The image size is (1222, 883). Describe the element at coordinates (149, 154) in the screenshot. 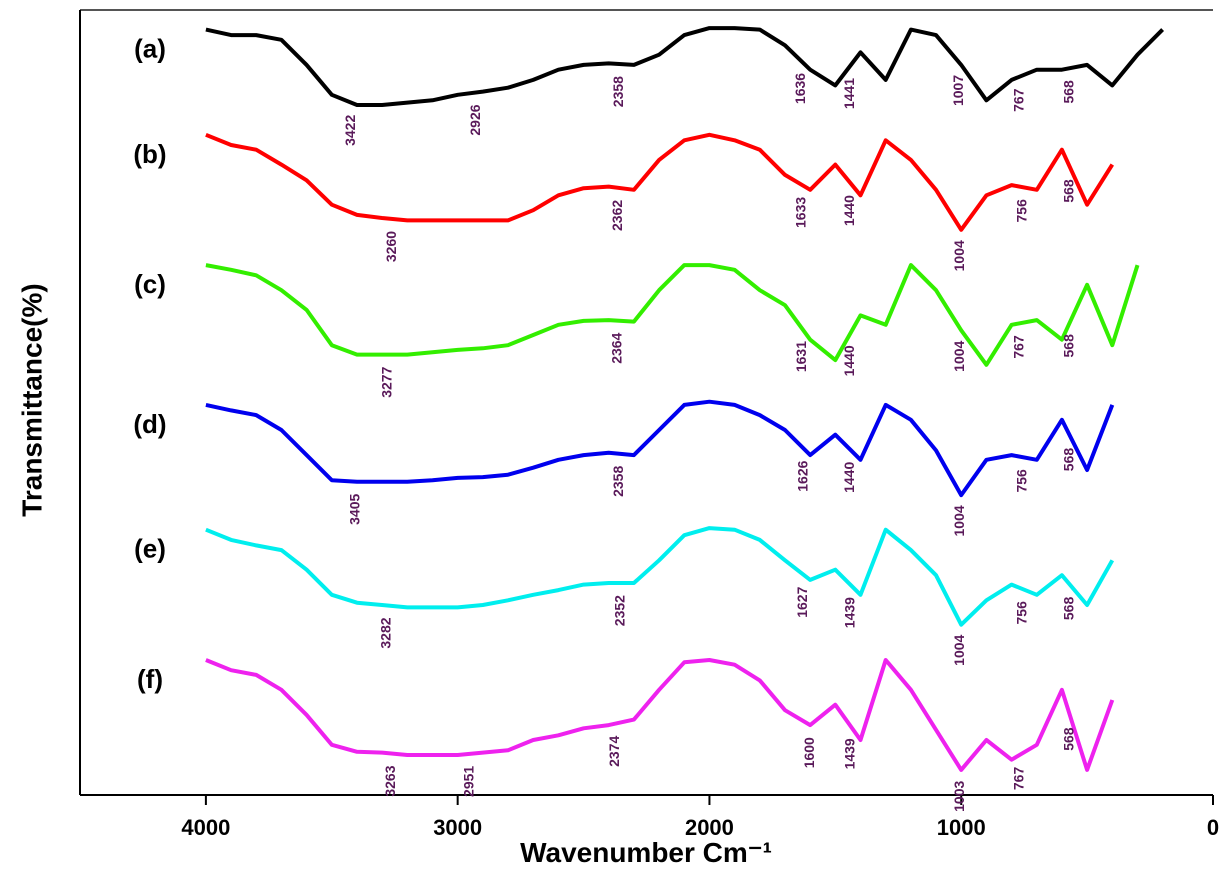

I see `series-label: (b)` at that location.